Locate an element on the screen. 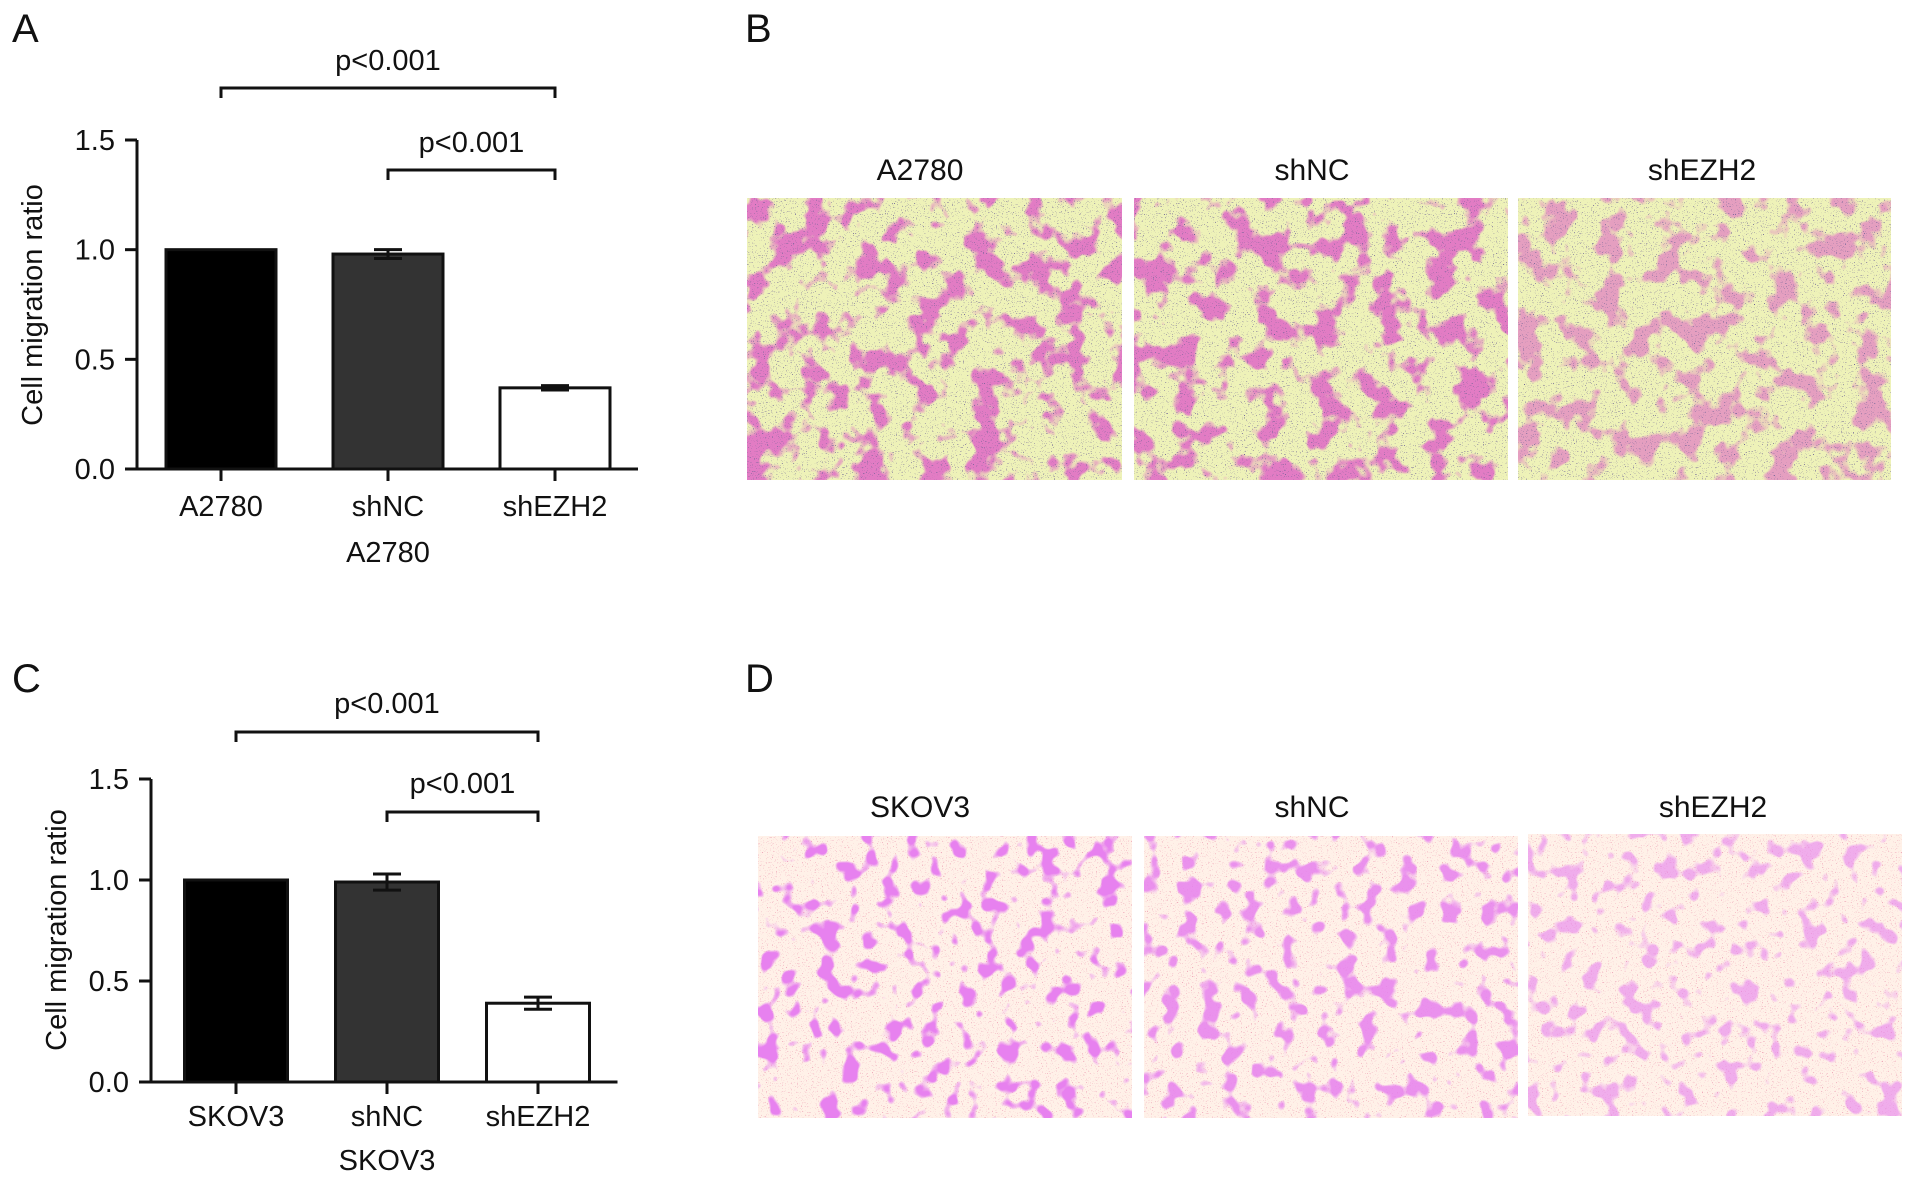  chart-c-y-tick-label: 0.0 is located at coordinates (109, 1083).